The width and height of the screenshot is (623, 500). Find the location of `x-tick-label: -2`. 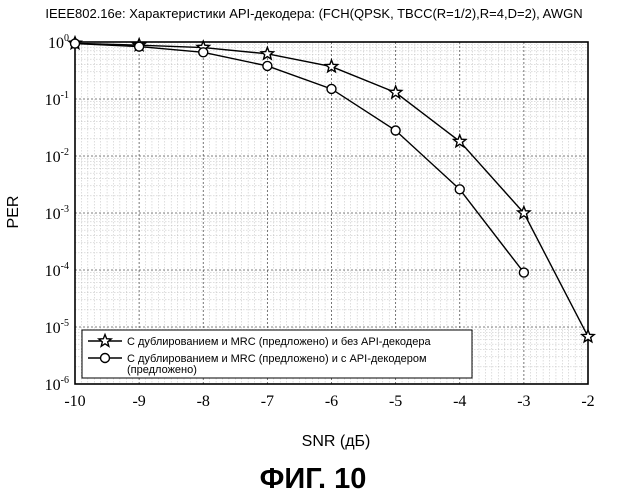

x-tick-label: -2 is located at coordinates (587, 401).